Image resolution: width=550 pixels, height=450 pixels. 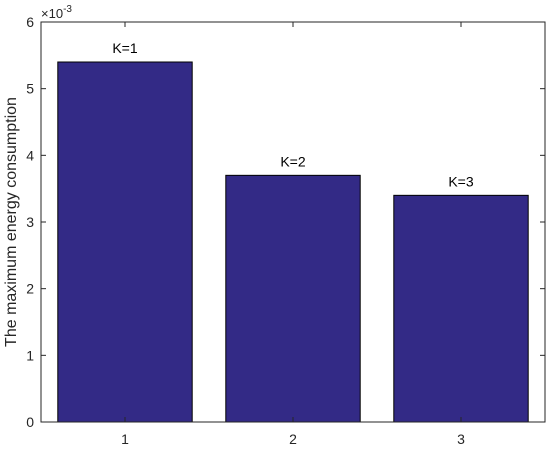 I want to click on y-tick-label: 4, so click(x=30, y=155).